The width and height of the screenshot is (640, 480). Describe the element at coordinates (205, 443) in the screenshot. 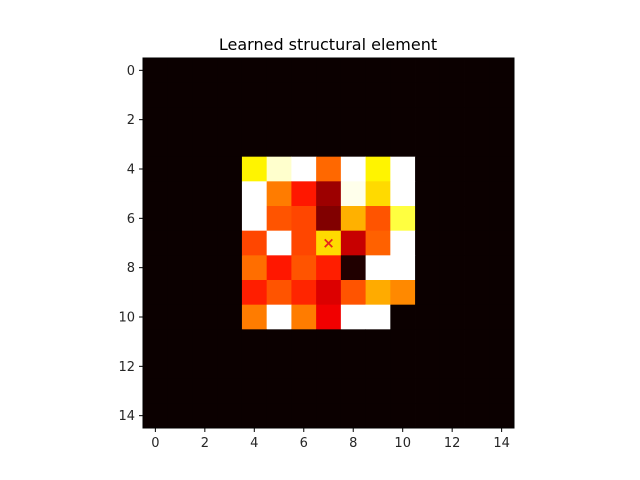

I see `x-tick-label: 2` at that location.